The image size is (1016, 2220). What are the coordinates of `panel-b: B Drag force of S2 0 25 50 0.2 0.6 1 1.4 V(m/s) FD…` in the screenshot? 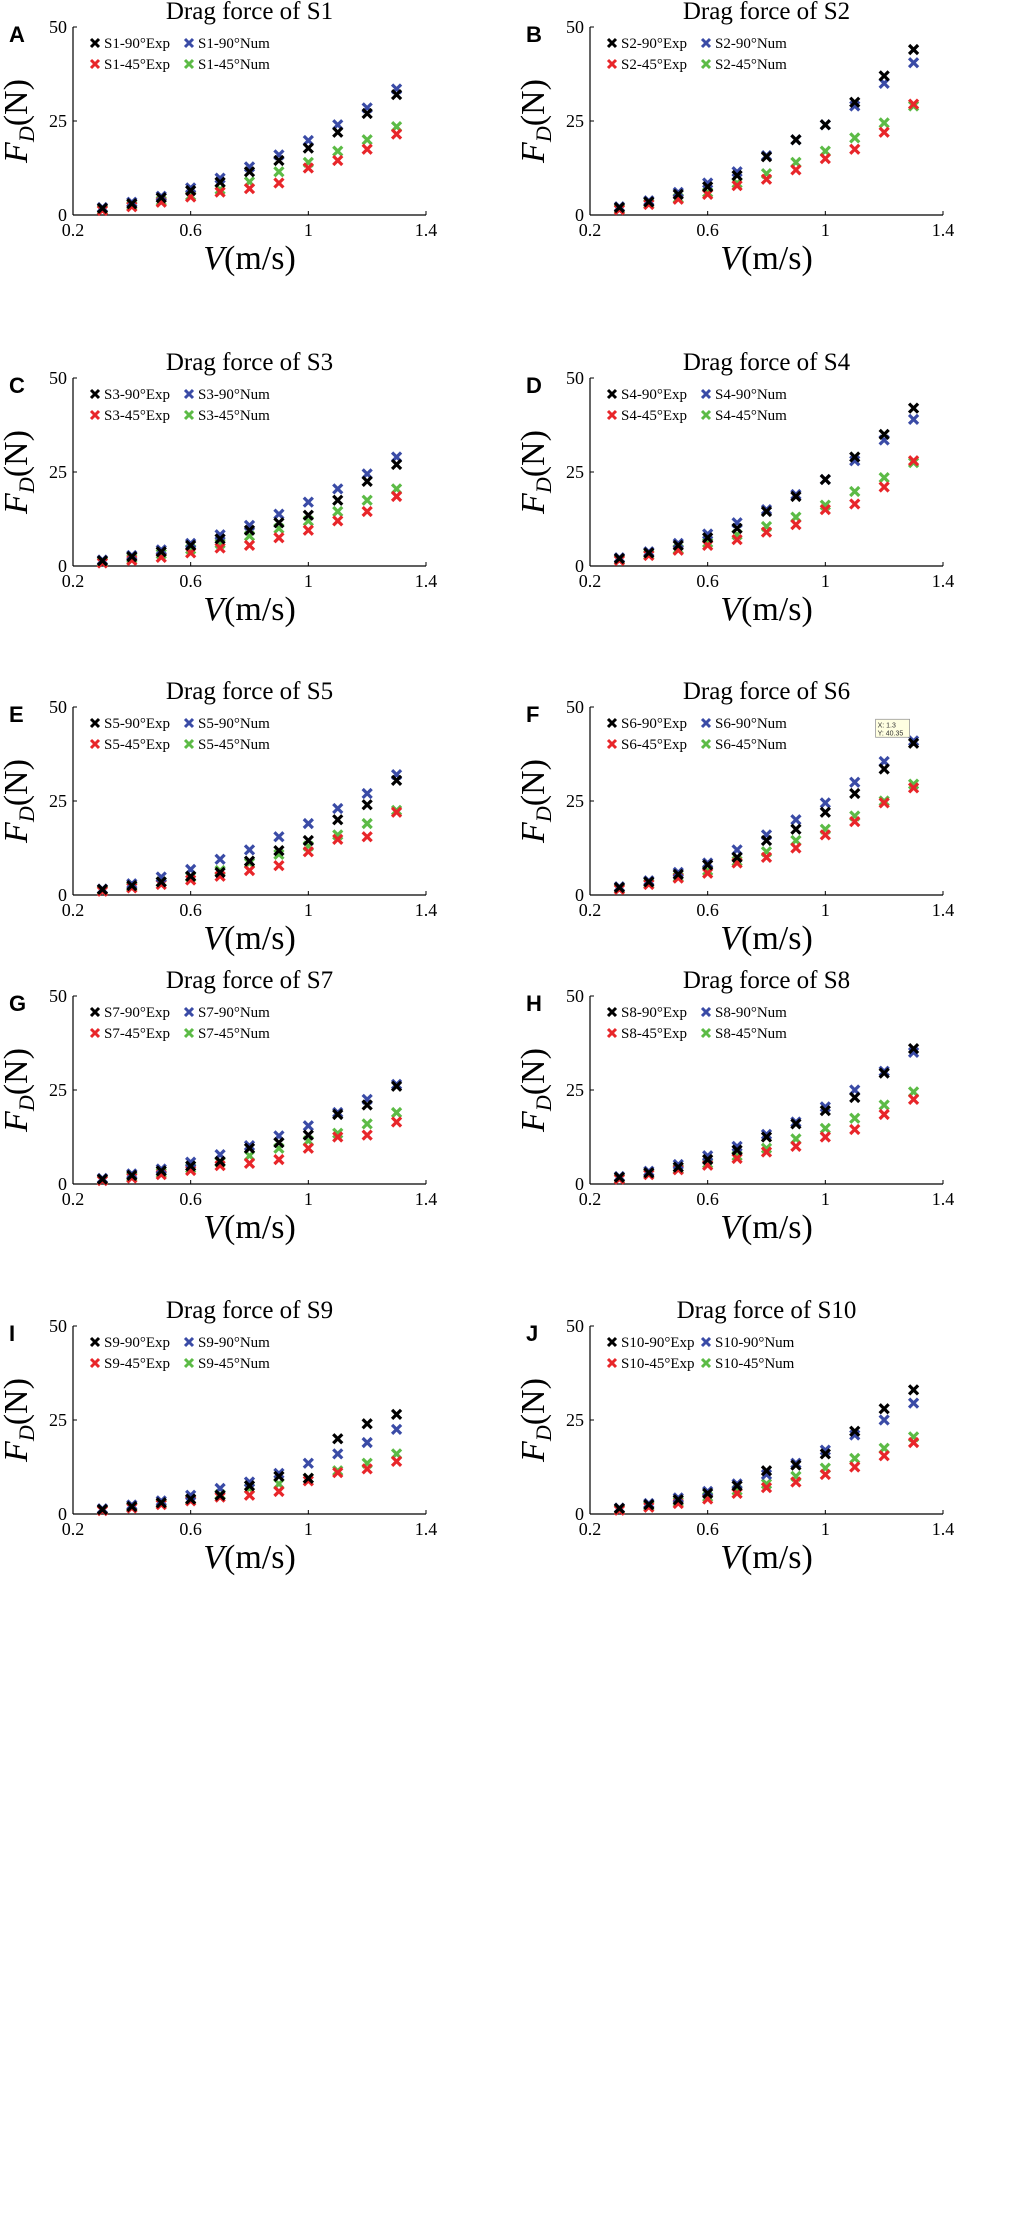 It's located at (734, 138).